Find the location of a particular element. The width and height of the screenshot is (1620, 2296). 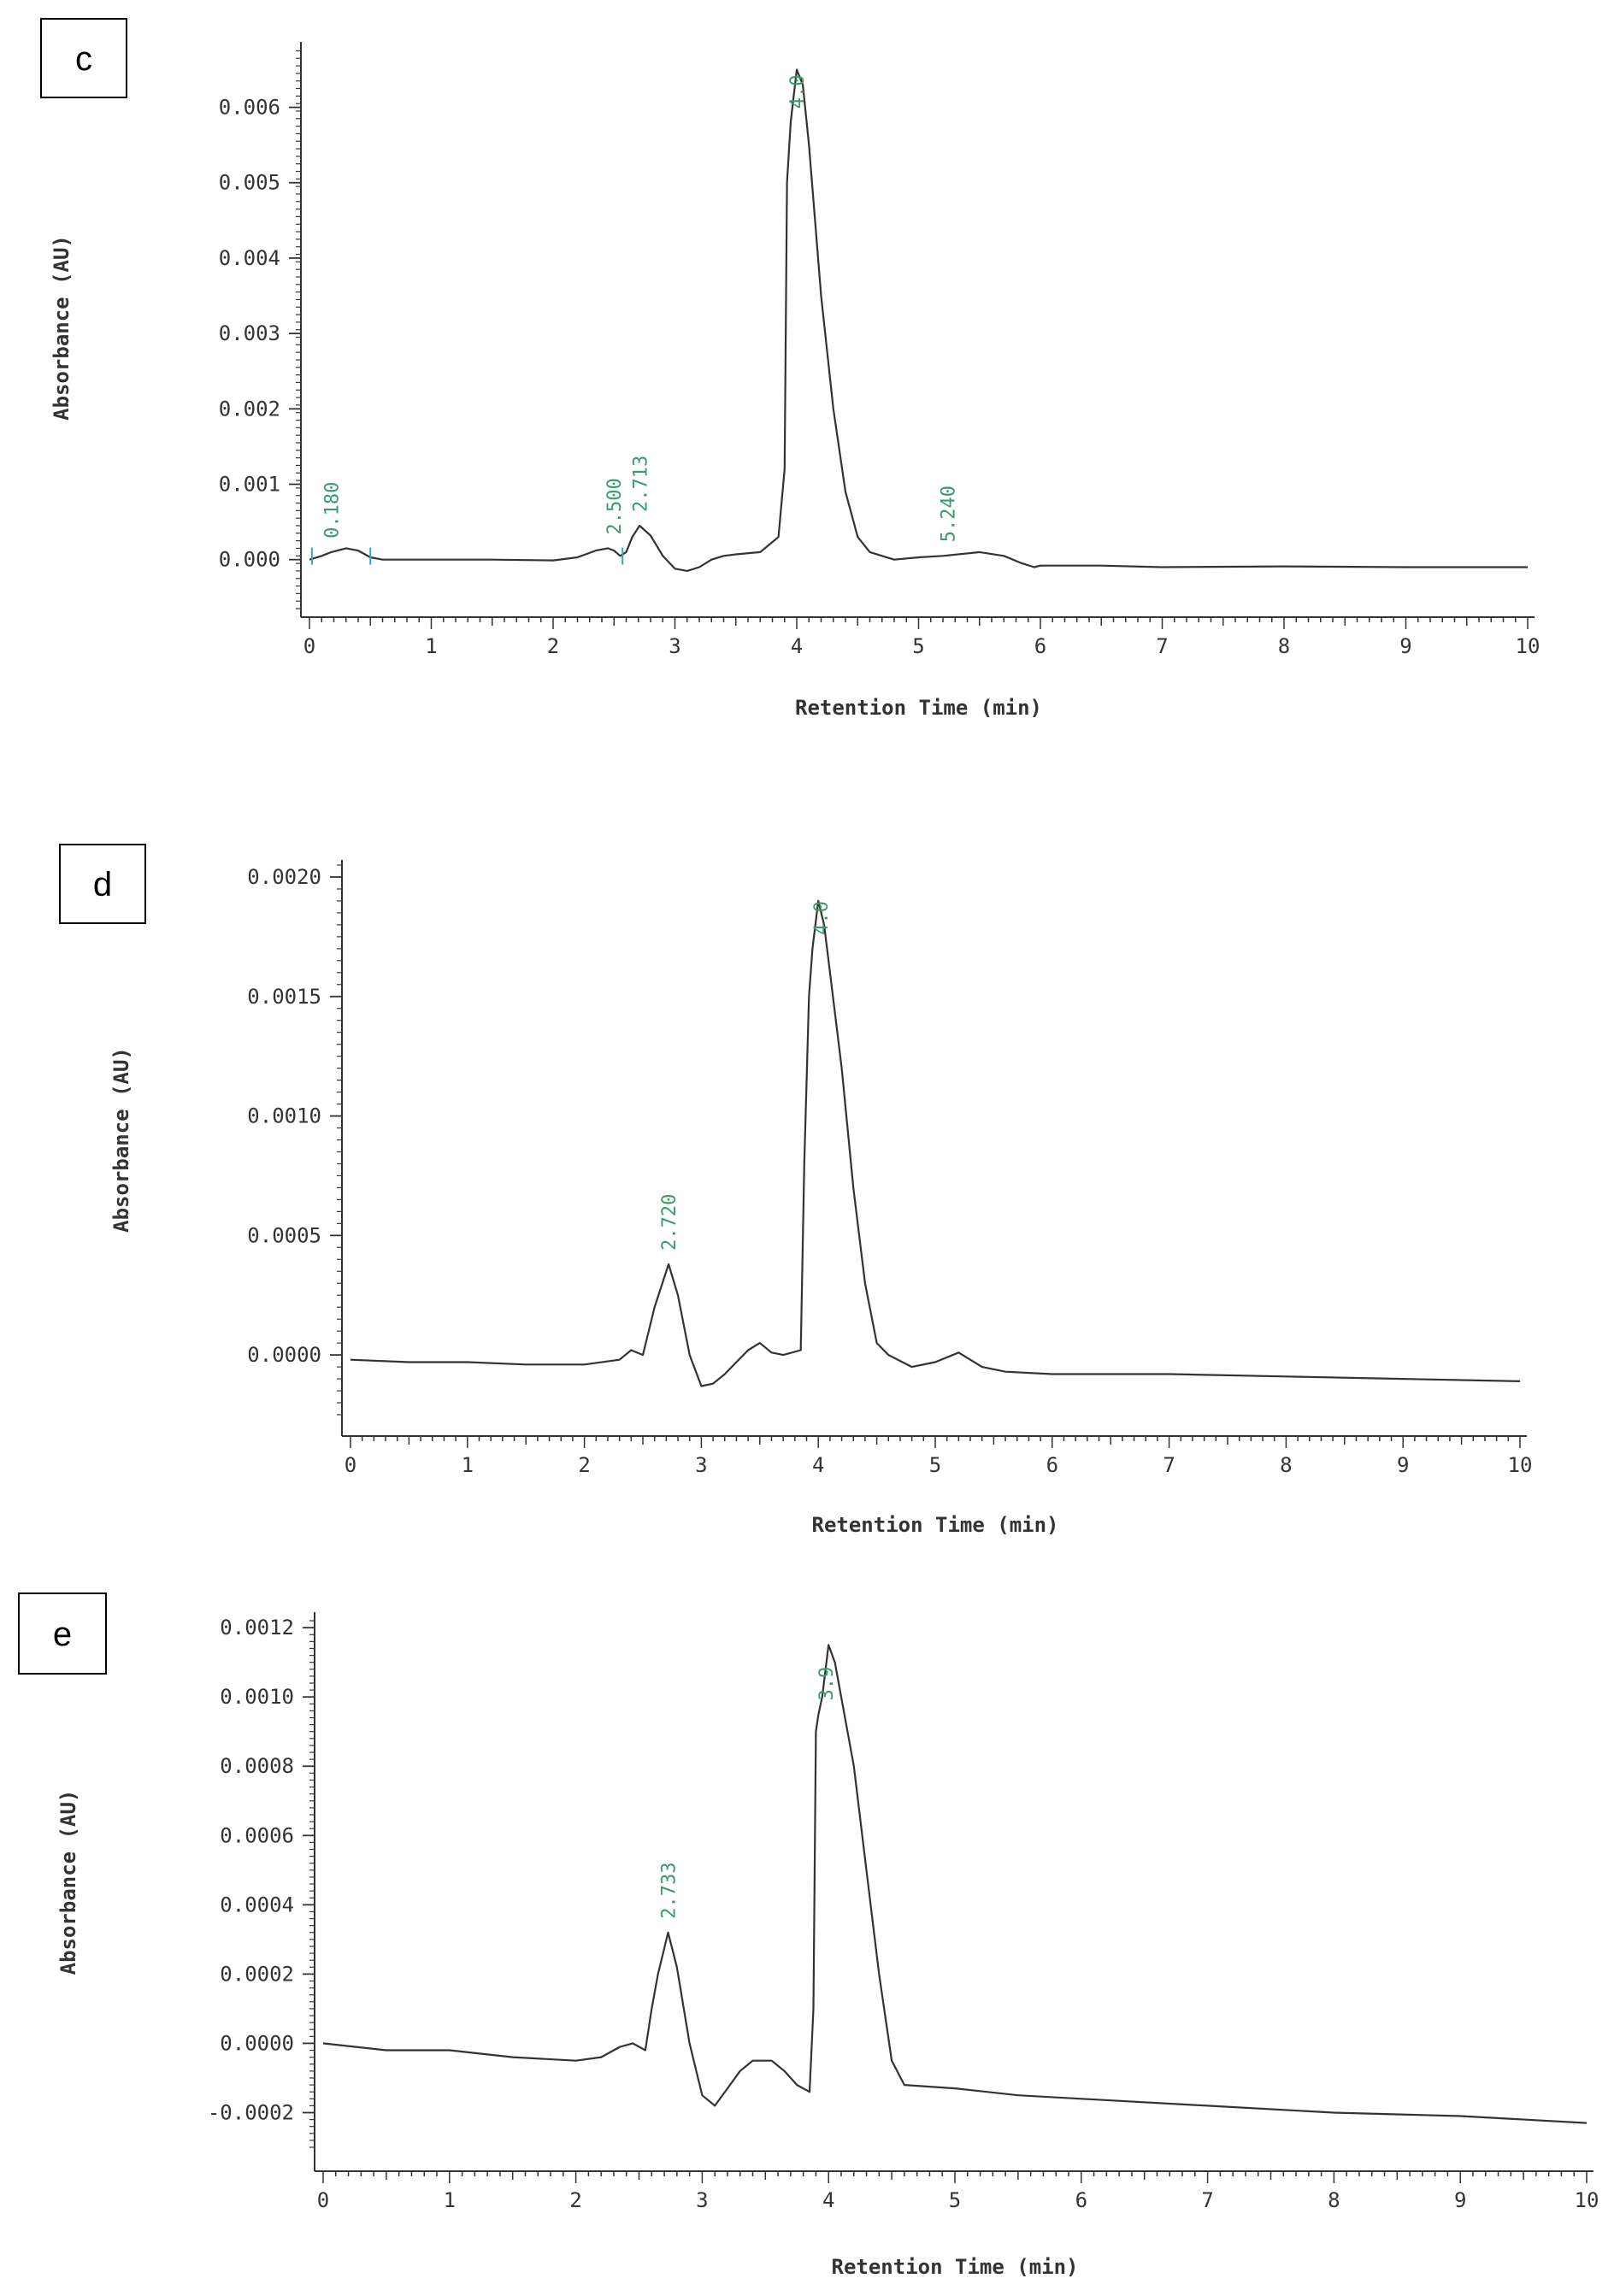

y-tick-label: 0.0006 is located at coordinates (257, 1835).